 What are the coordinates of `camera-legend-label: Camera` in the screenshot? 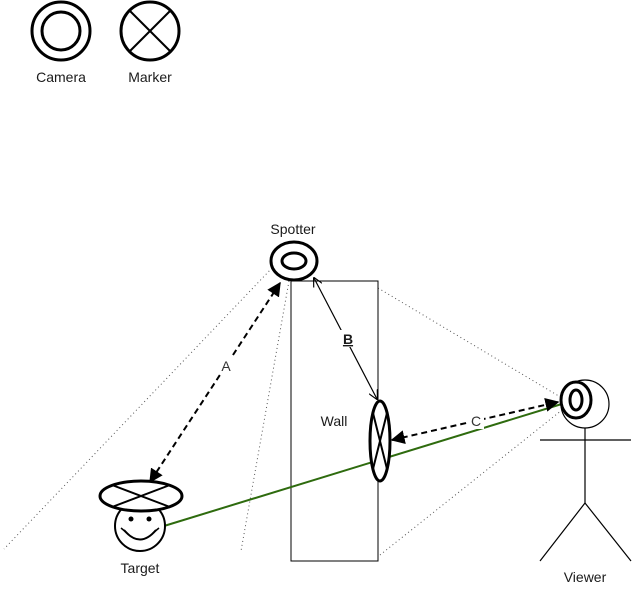 It's located at (61, 77).